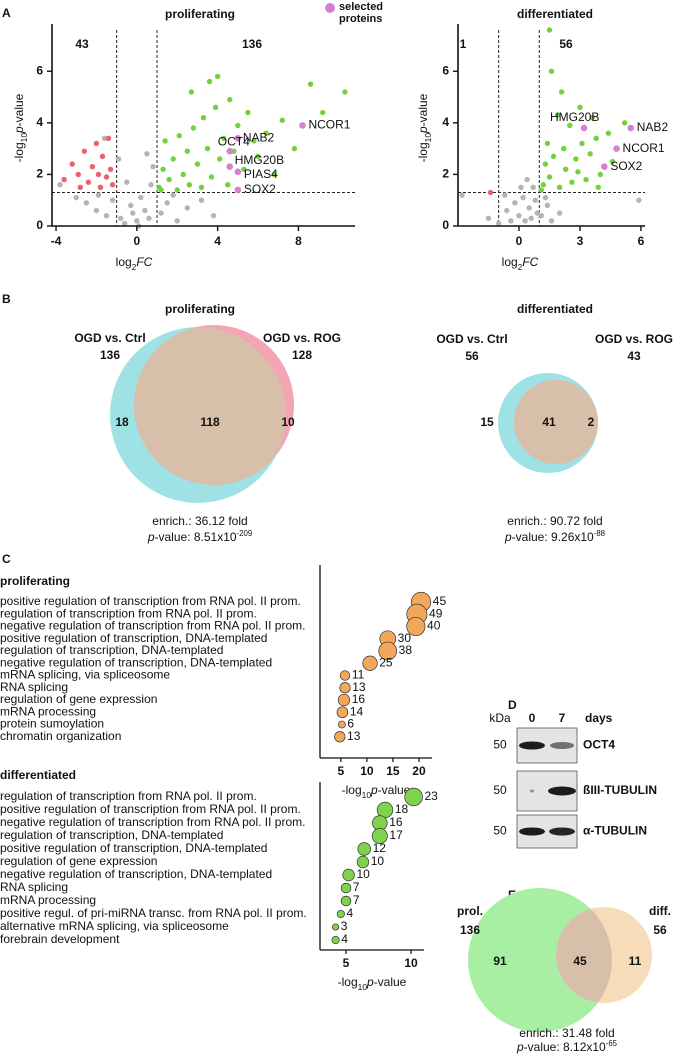 The height and width of the screenshot is (1055, 685). Describe the element at coordinates (566, 1033) in the screenshot. I see `enrichment: enrich.: 31.48 fold` at that location.